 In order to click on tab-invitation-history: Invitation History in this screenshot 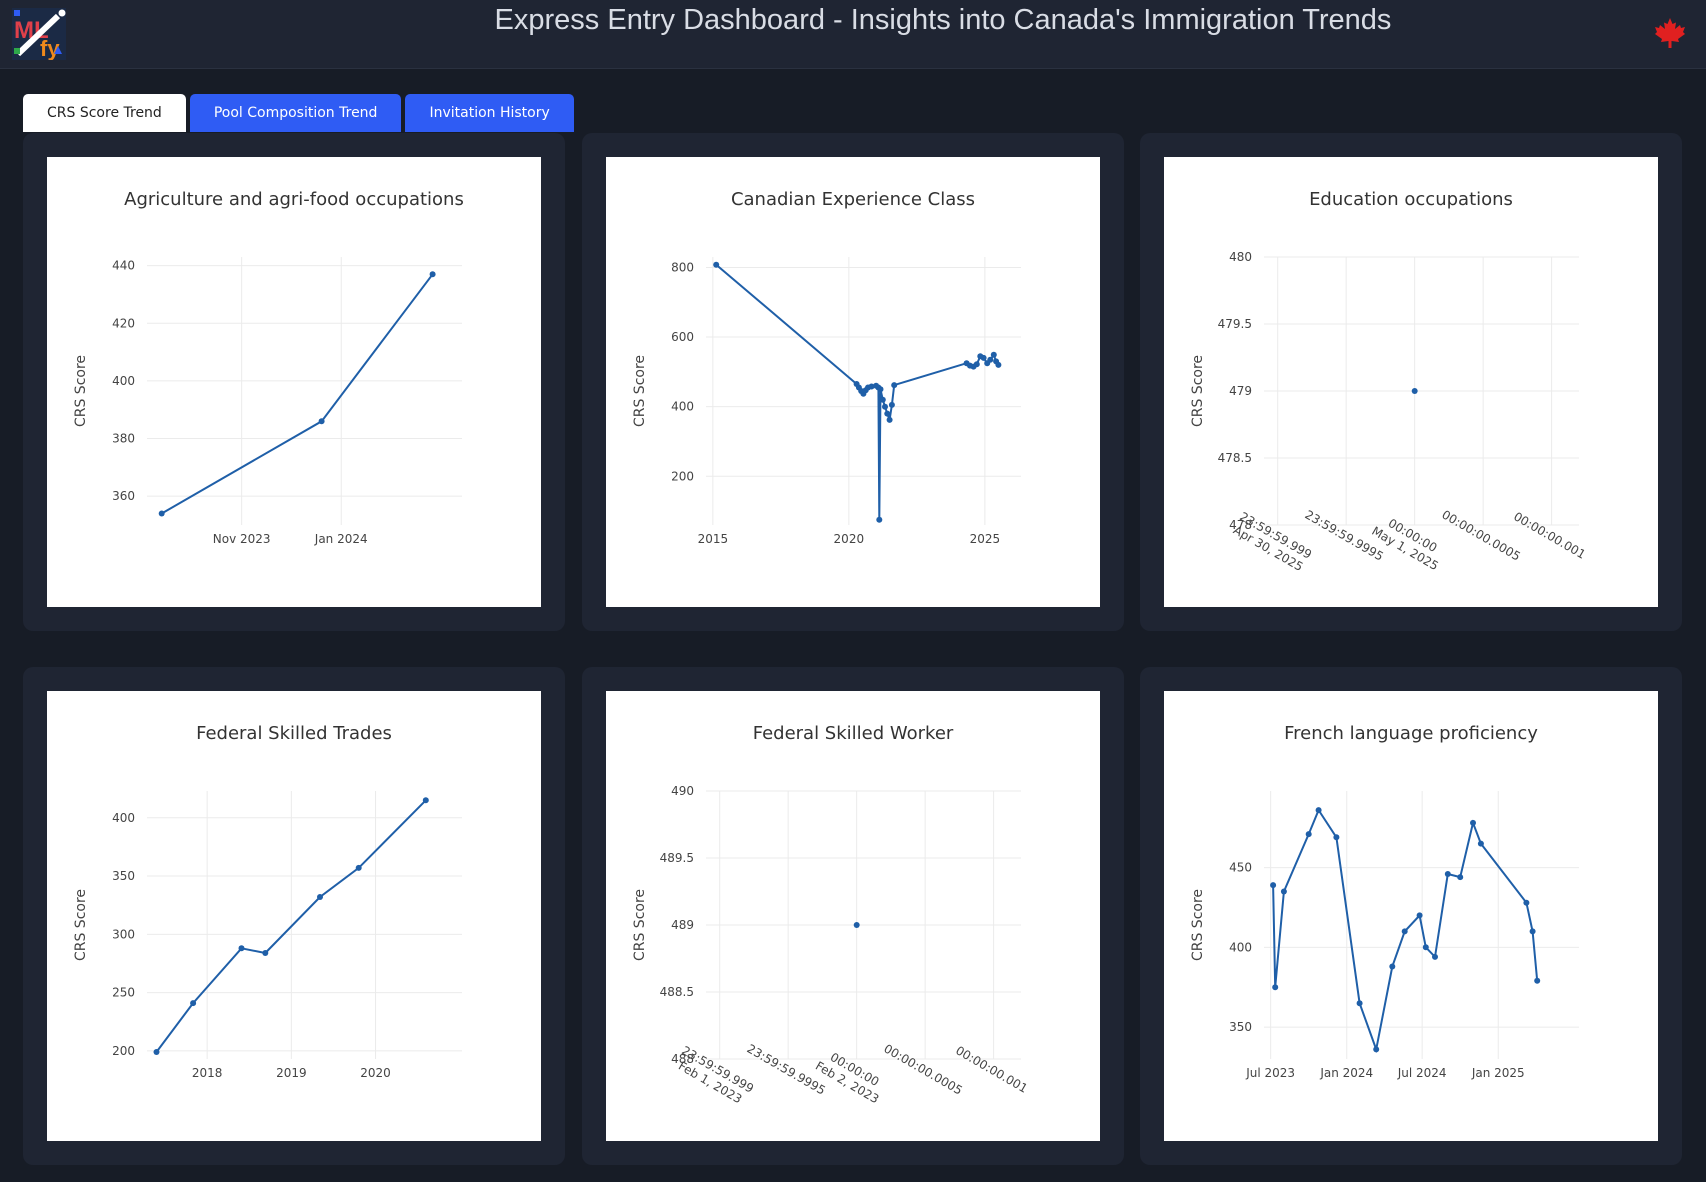, I will do `click(489, 113)`.